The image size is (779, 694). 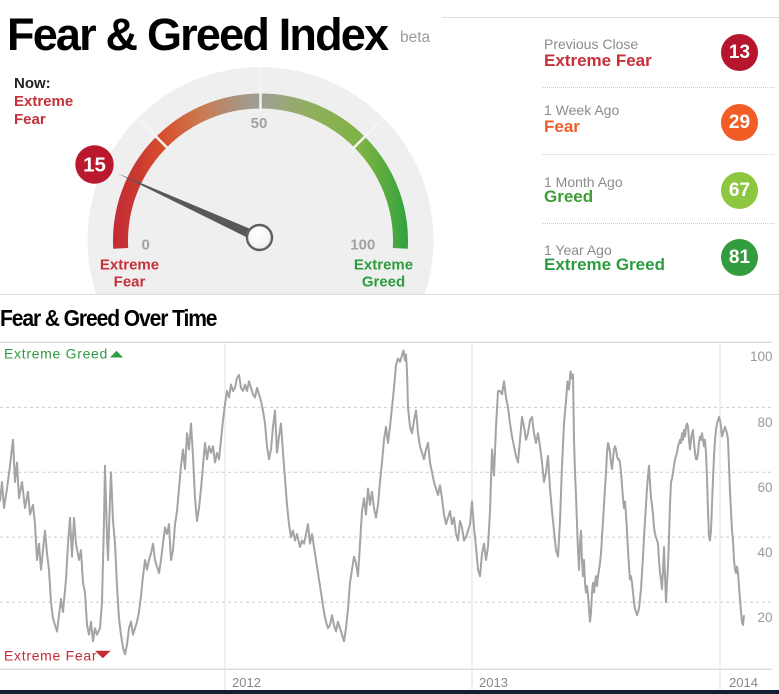 I want to click on svg-text: 50, so click(x=259, y=123).